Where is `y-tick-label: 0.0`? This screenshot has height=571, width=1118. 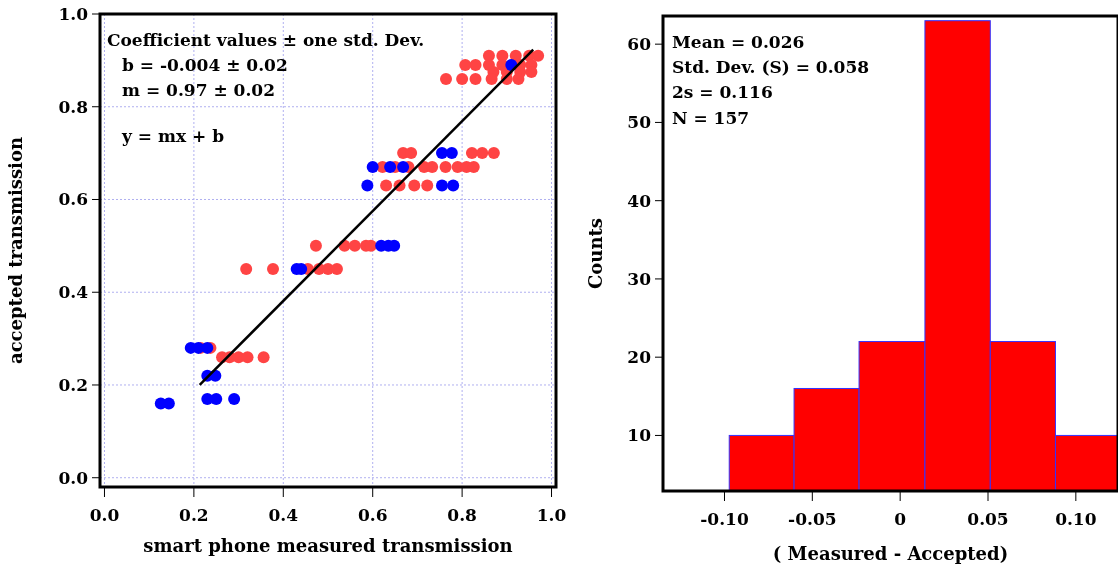 y-tick-label: 0.0 is located at coordinates (73, 477).